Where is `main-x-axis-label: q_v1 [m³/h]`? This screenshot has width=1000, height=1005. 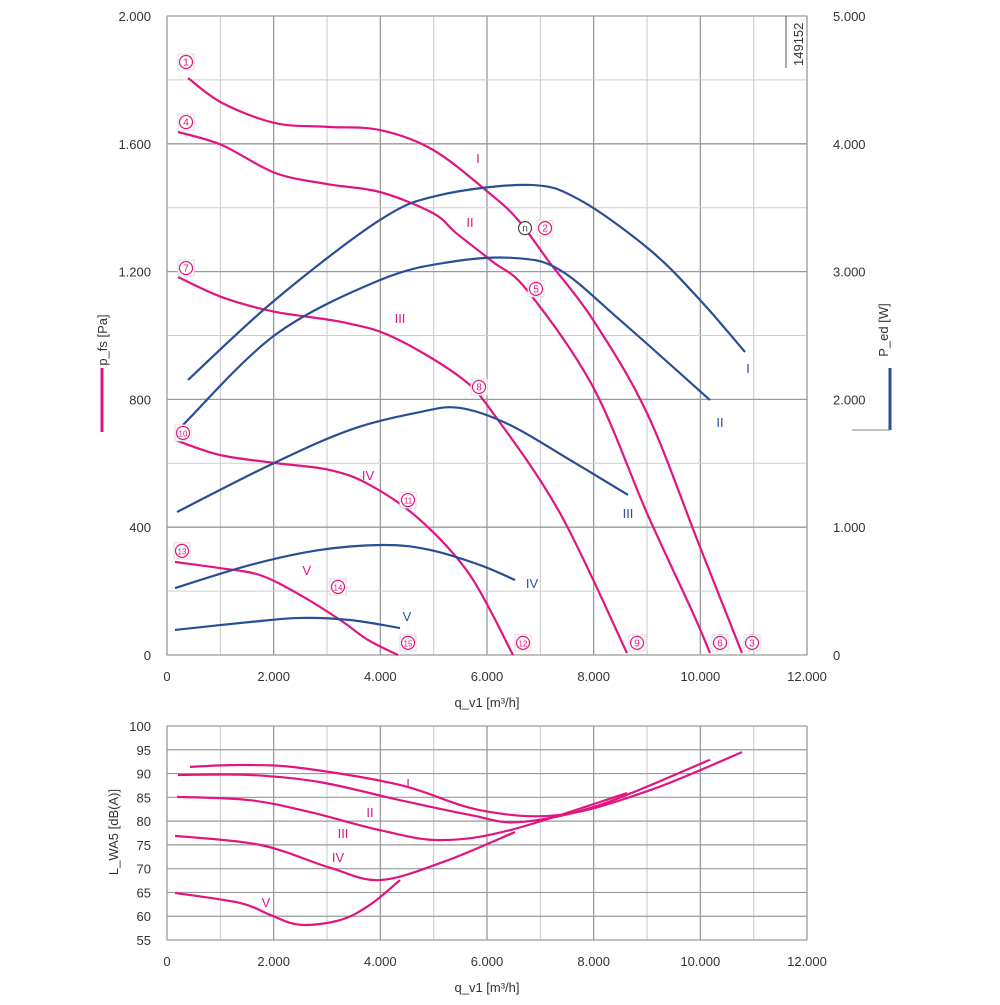
main-x-axis-label: q_v1 [m³/h] is located at coordinates (486, 702).